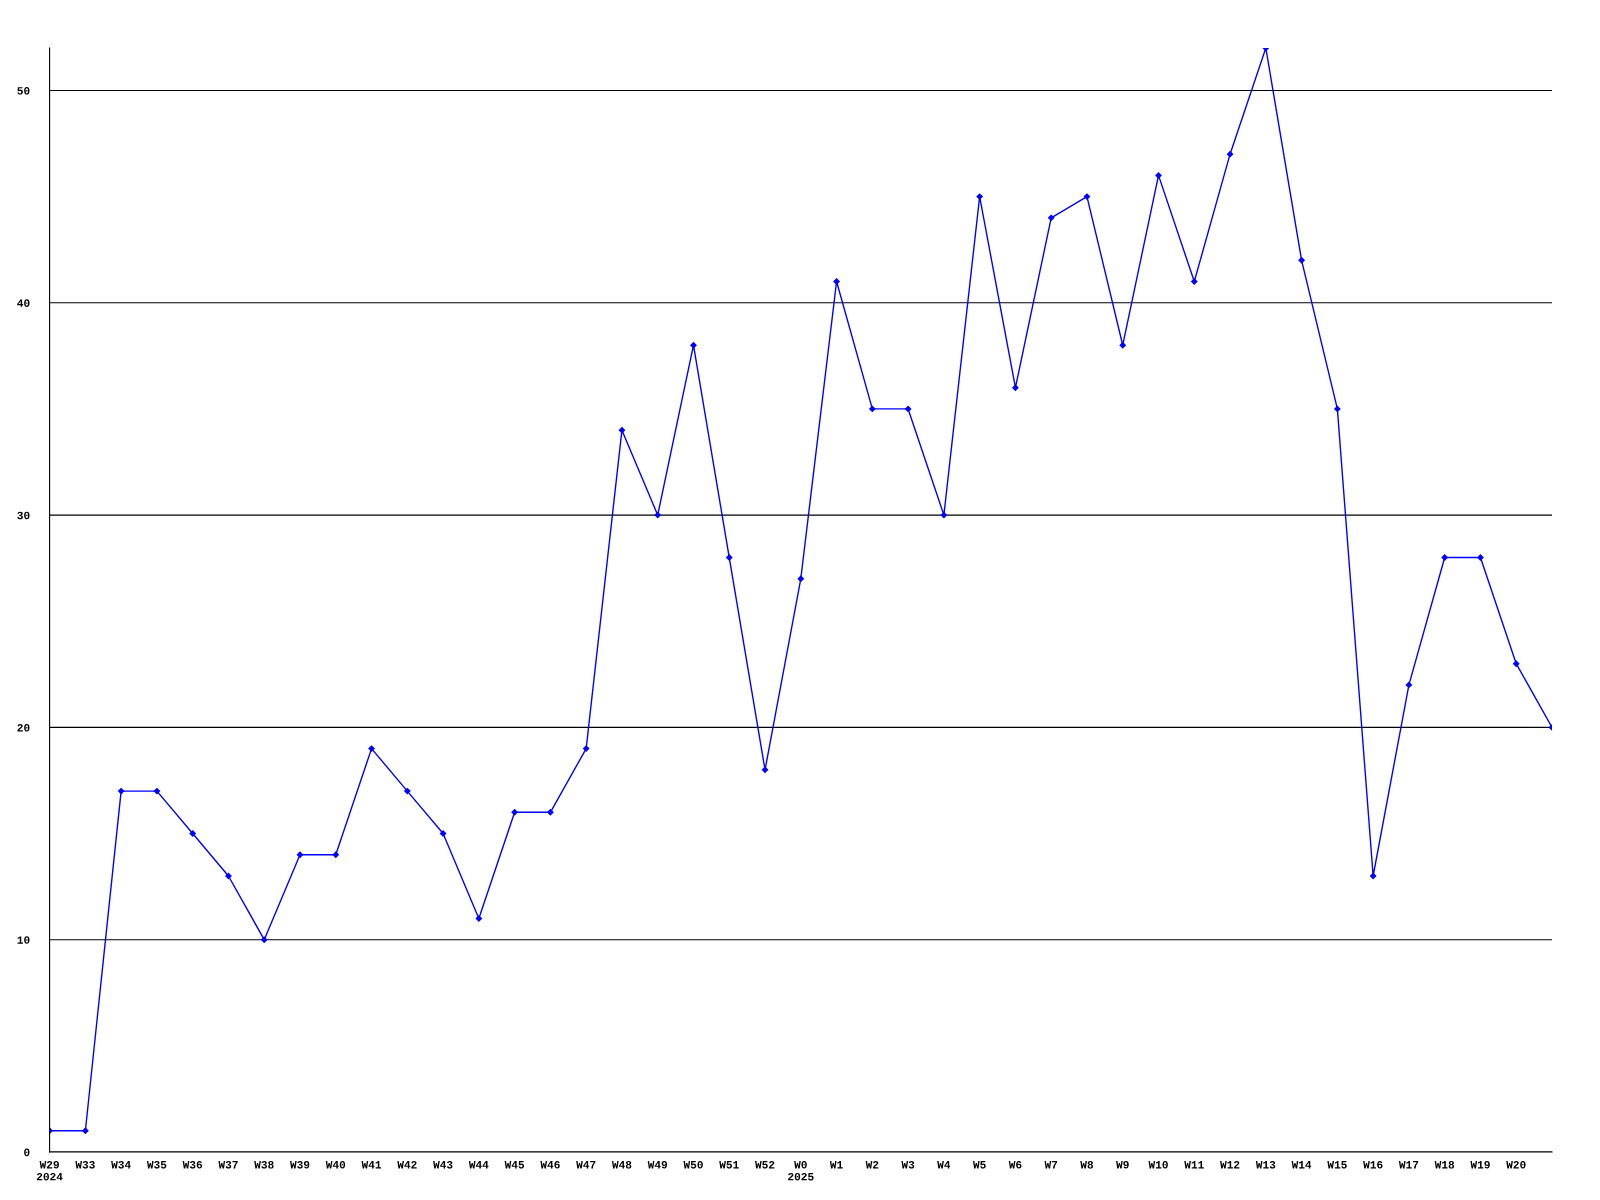 The width and height of the screenshot is (1600, 1200). I want to click on x-tick-label: W38, so click(264, 1164).